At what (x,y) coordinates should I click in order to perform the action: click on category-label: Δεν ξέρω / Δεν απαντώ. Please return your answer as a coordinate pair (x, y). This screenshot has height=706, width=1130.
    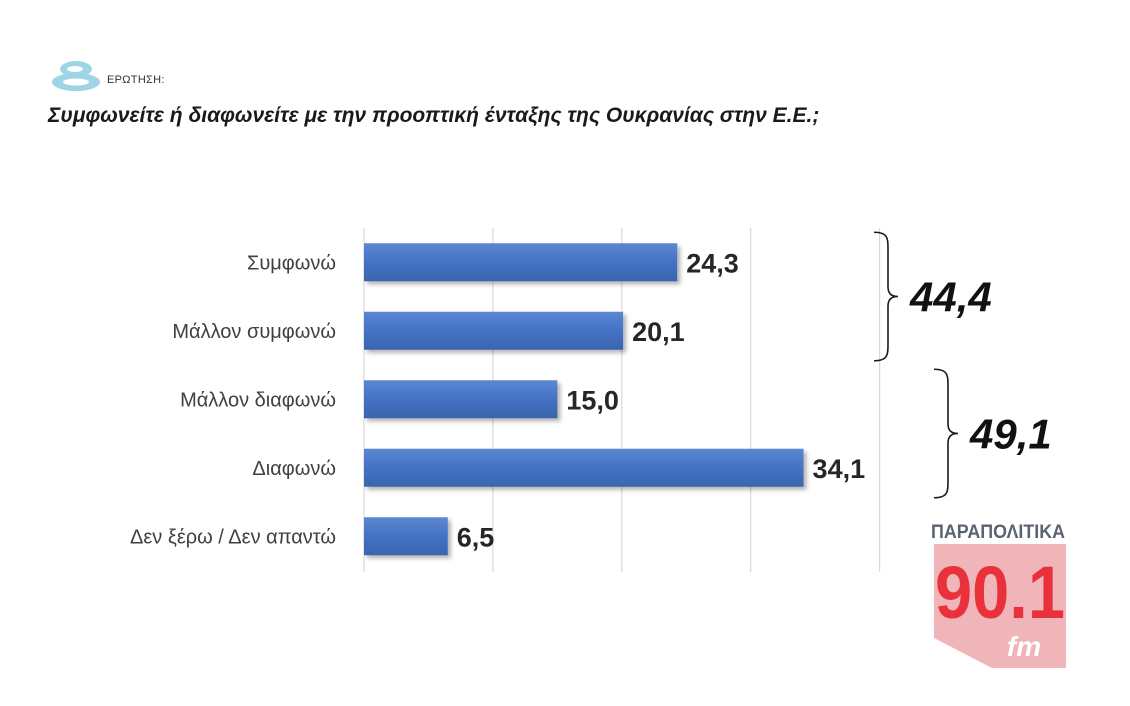
    Looking at the image, I should click on (233, 537).